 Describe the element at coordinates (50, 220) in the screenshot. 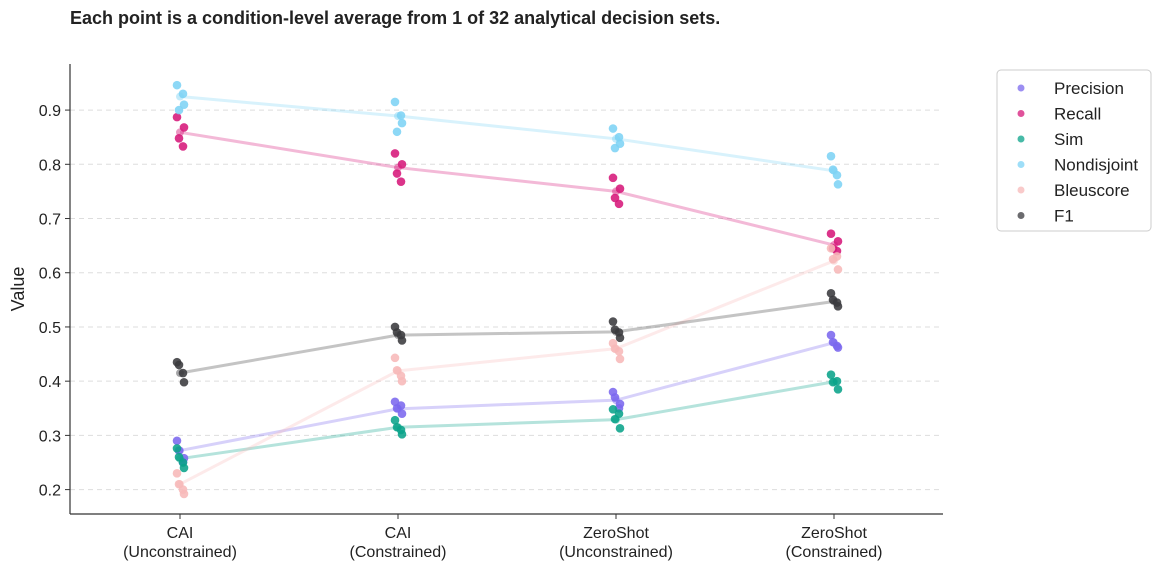

I see `y-tick-label: 0.7` at that location.